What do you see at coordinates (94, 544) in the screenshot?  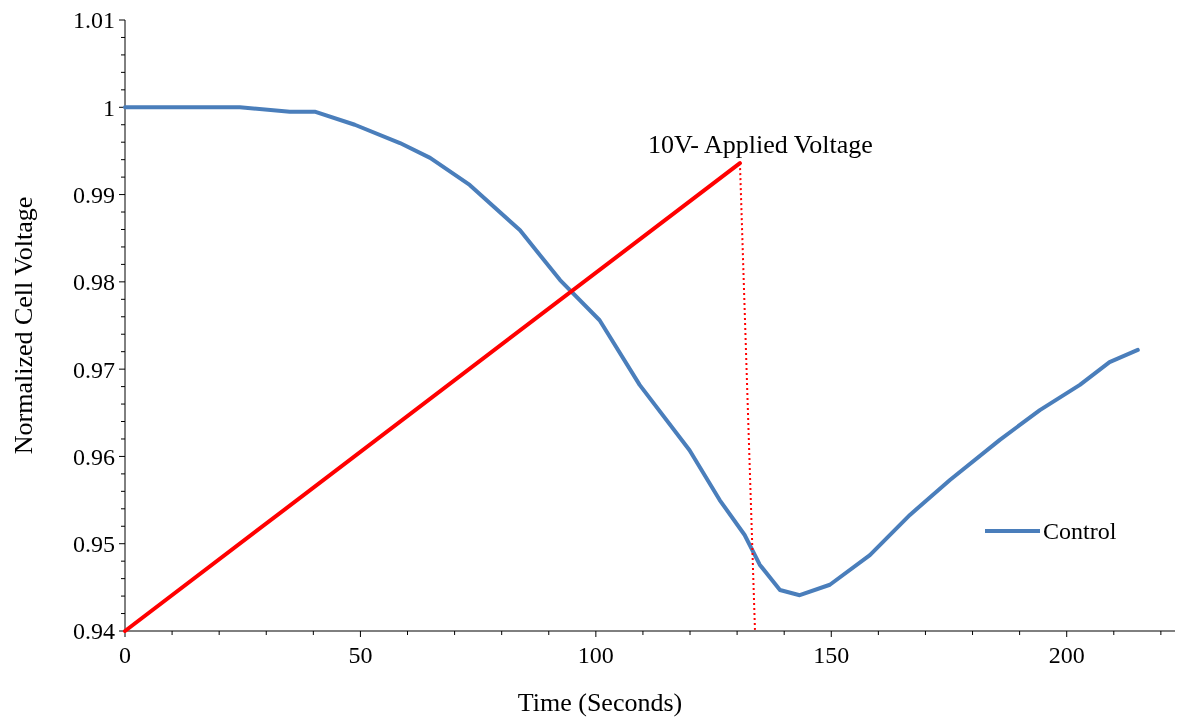 I see `y-tick-label: 0.95` at bounding box center [94, 544].